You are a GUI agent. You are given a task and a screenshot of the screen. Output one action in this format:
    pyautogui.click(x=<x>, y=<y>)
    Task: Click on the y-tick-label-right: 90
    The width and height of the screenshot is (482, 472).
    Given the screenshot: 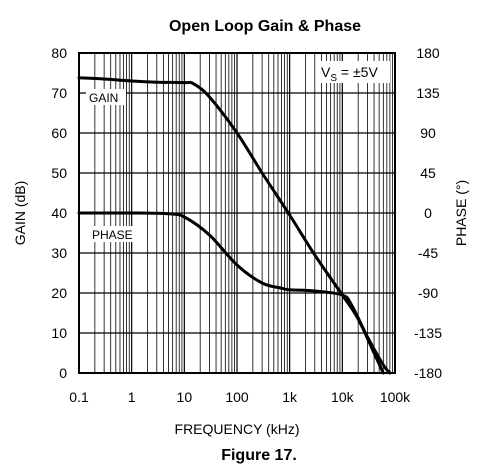 What is the action you would take?
    pyautogui.click(x=428, y=133)
    